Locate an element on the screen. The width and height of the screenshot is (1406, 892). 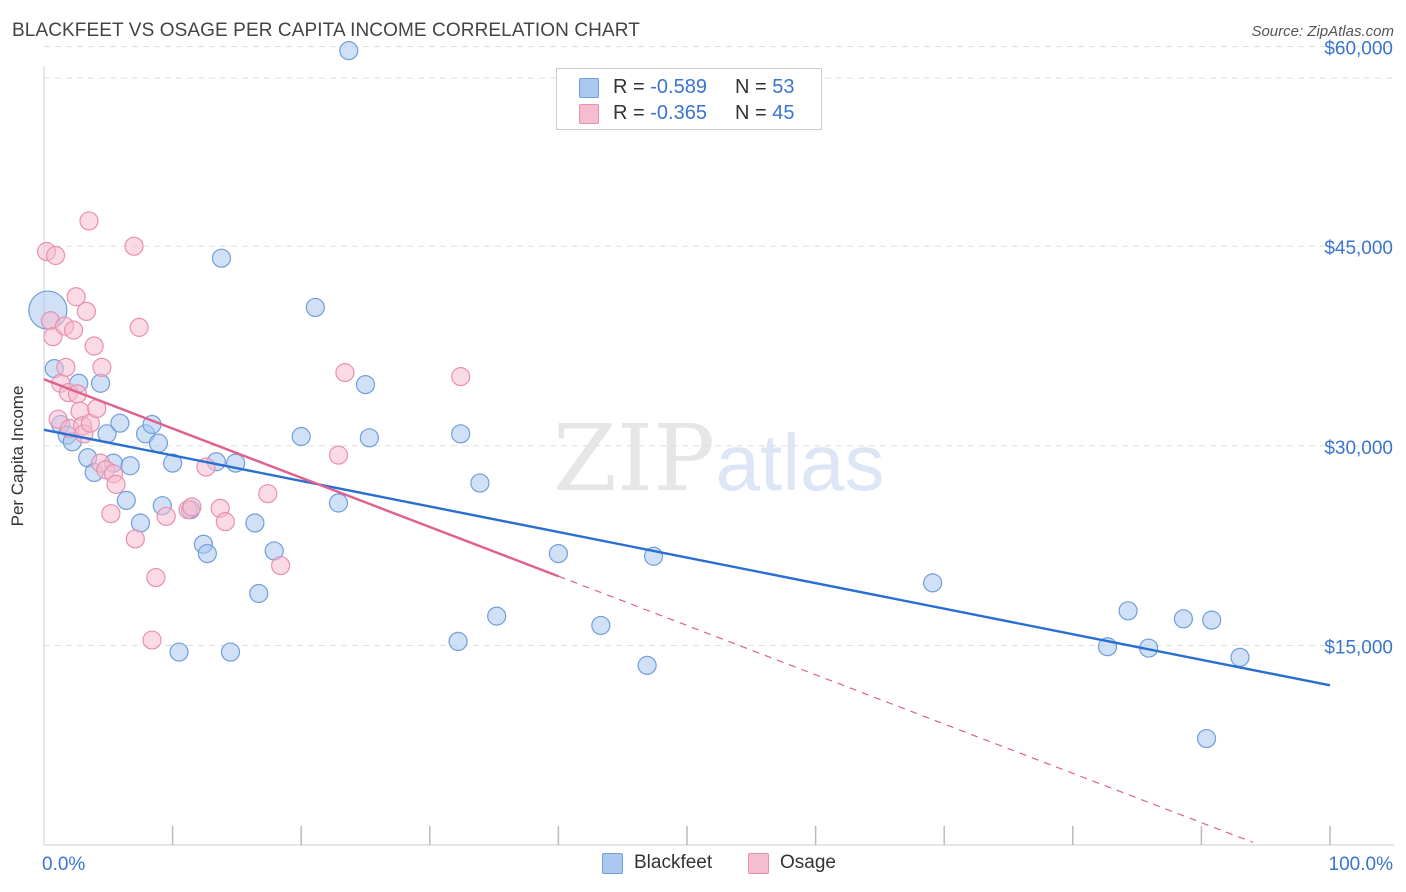
y-tick-label-1: $30,000 is located at coordinates (1358, 448).